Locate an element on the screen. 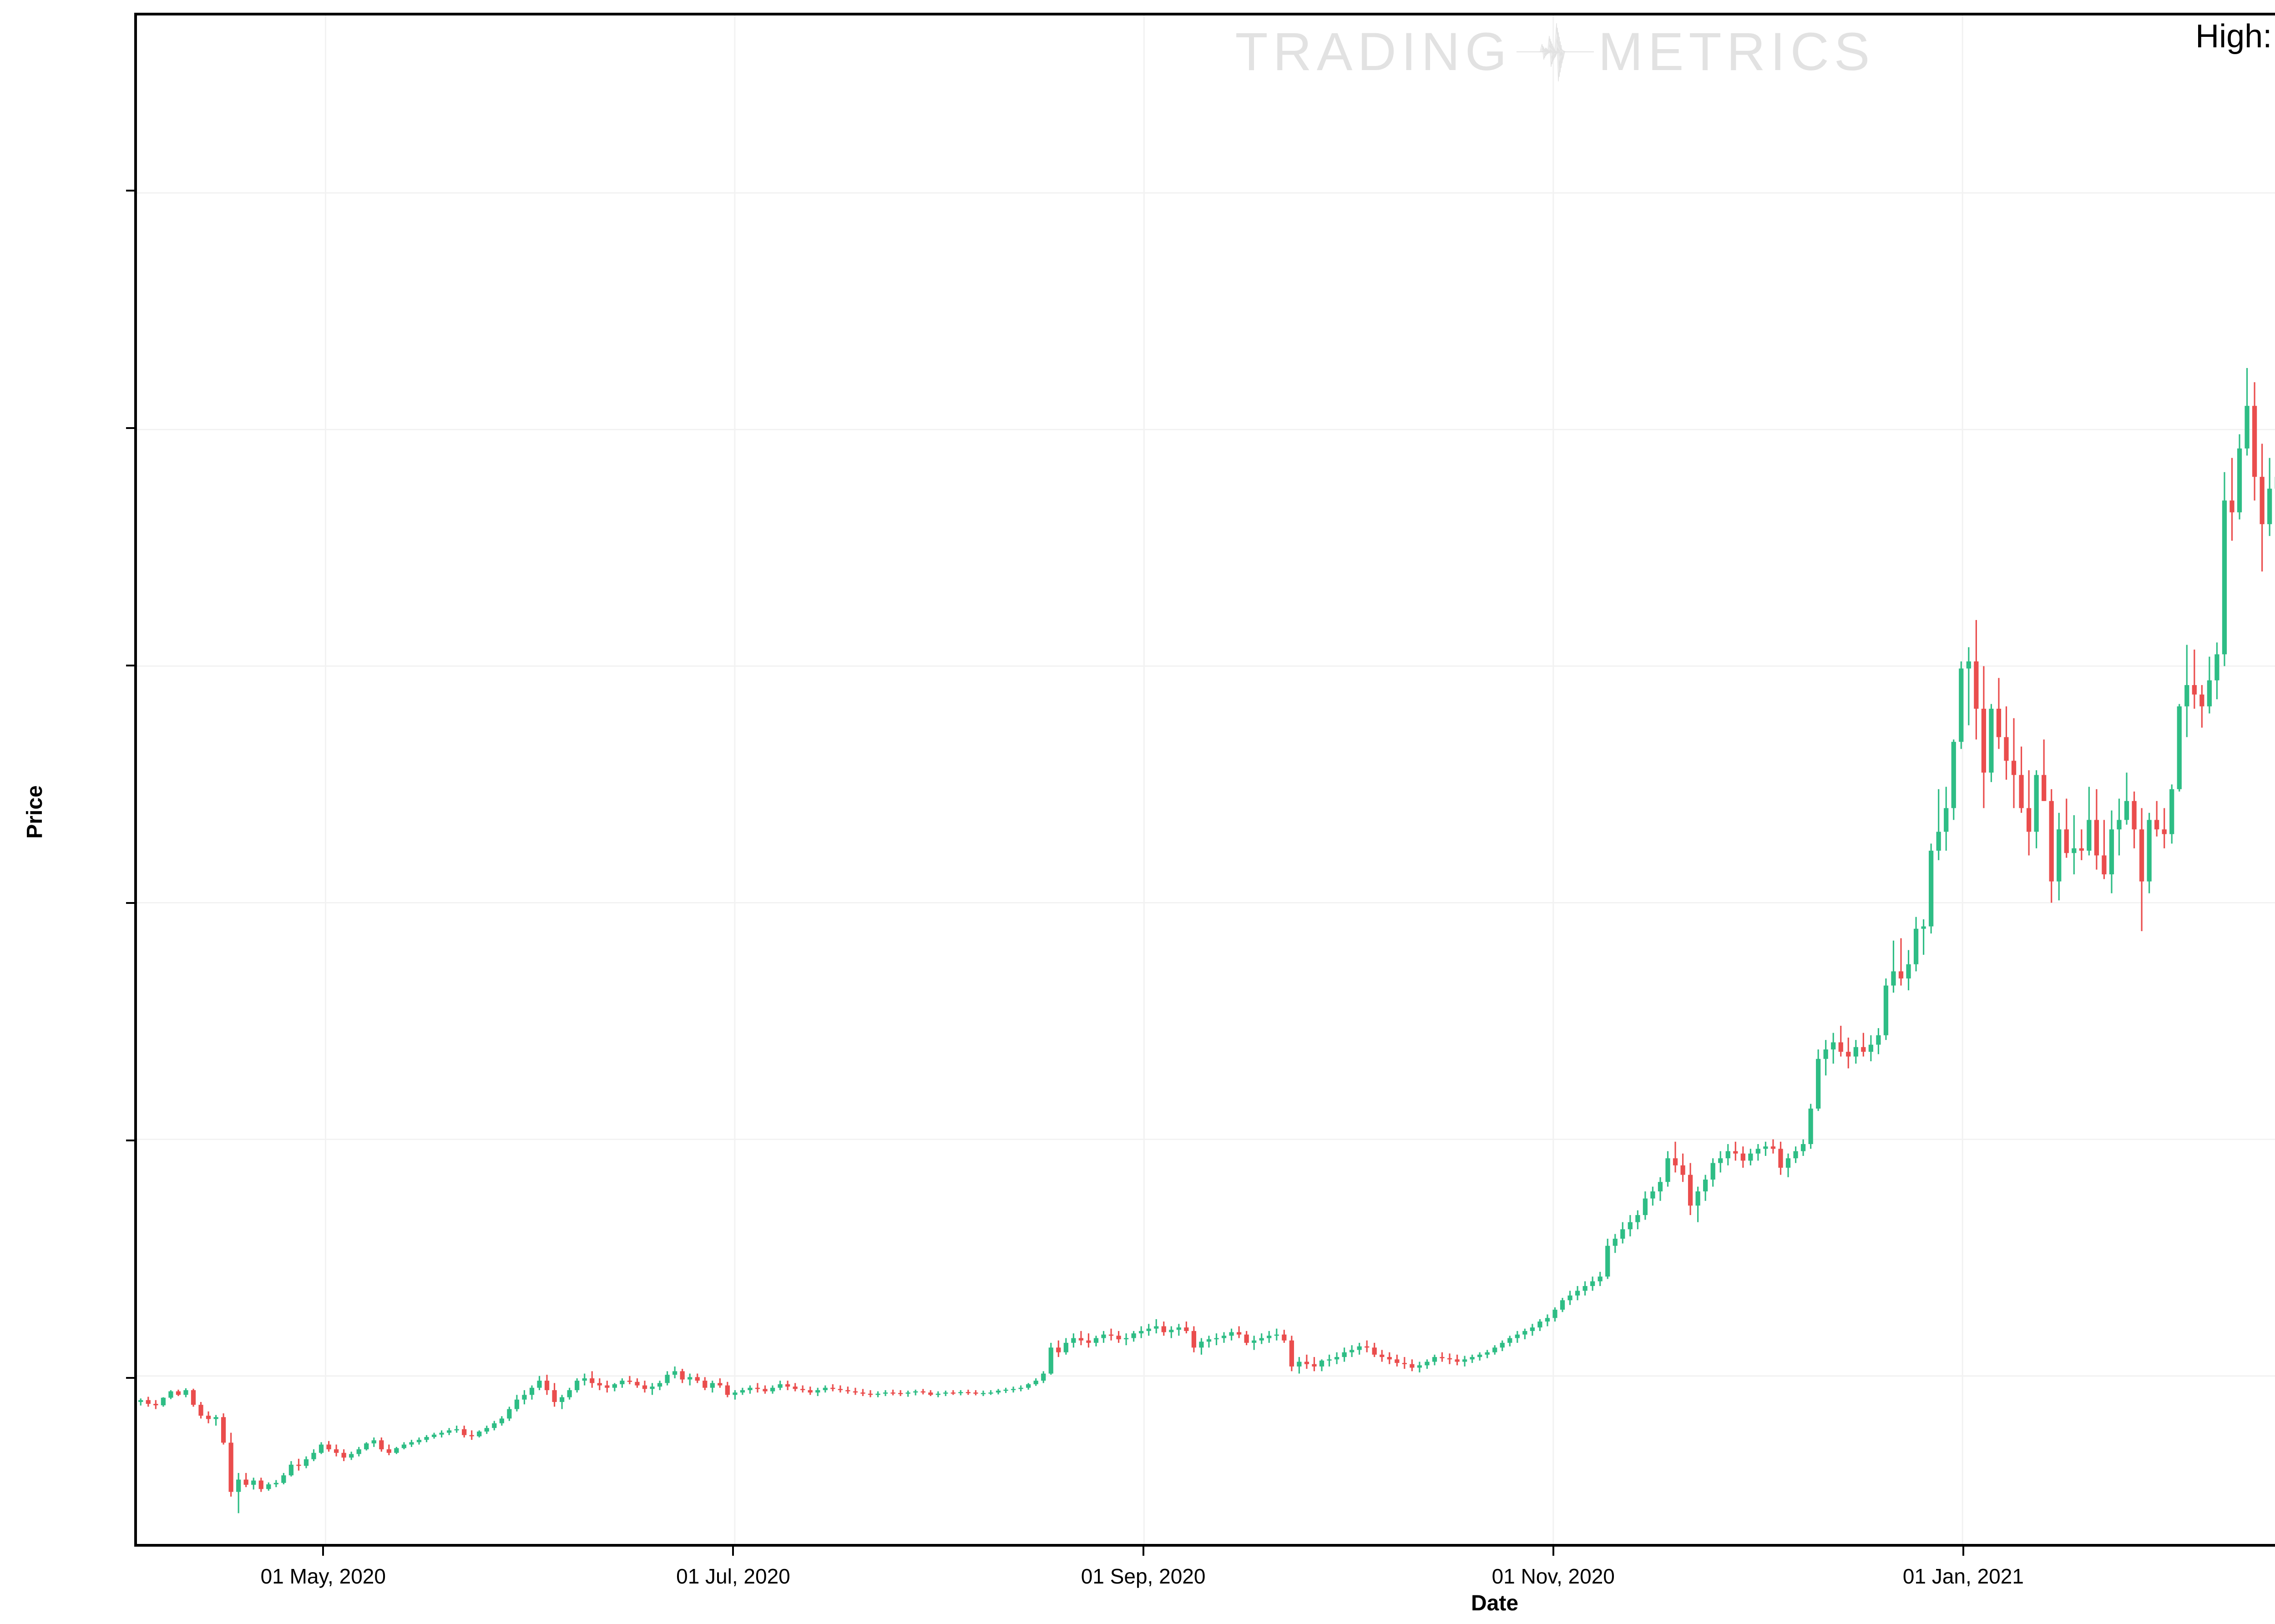 The width and height of the screenshot is (2275, 1624). x-tick-label: 01 May, 2020 is located at coordinates (323, 1576).